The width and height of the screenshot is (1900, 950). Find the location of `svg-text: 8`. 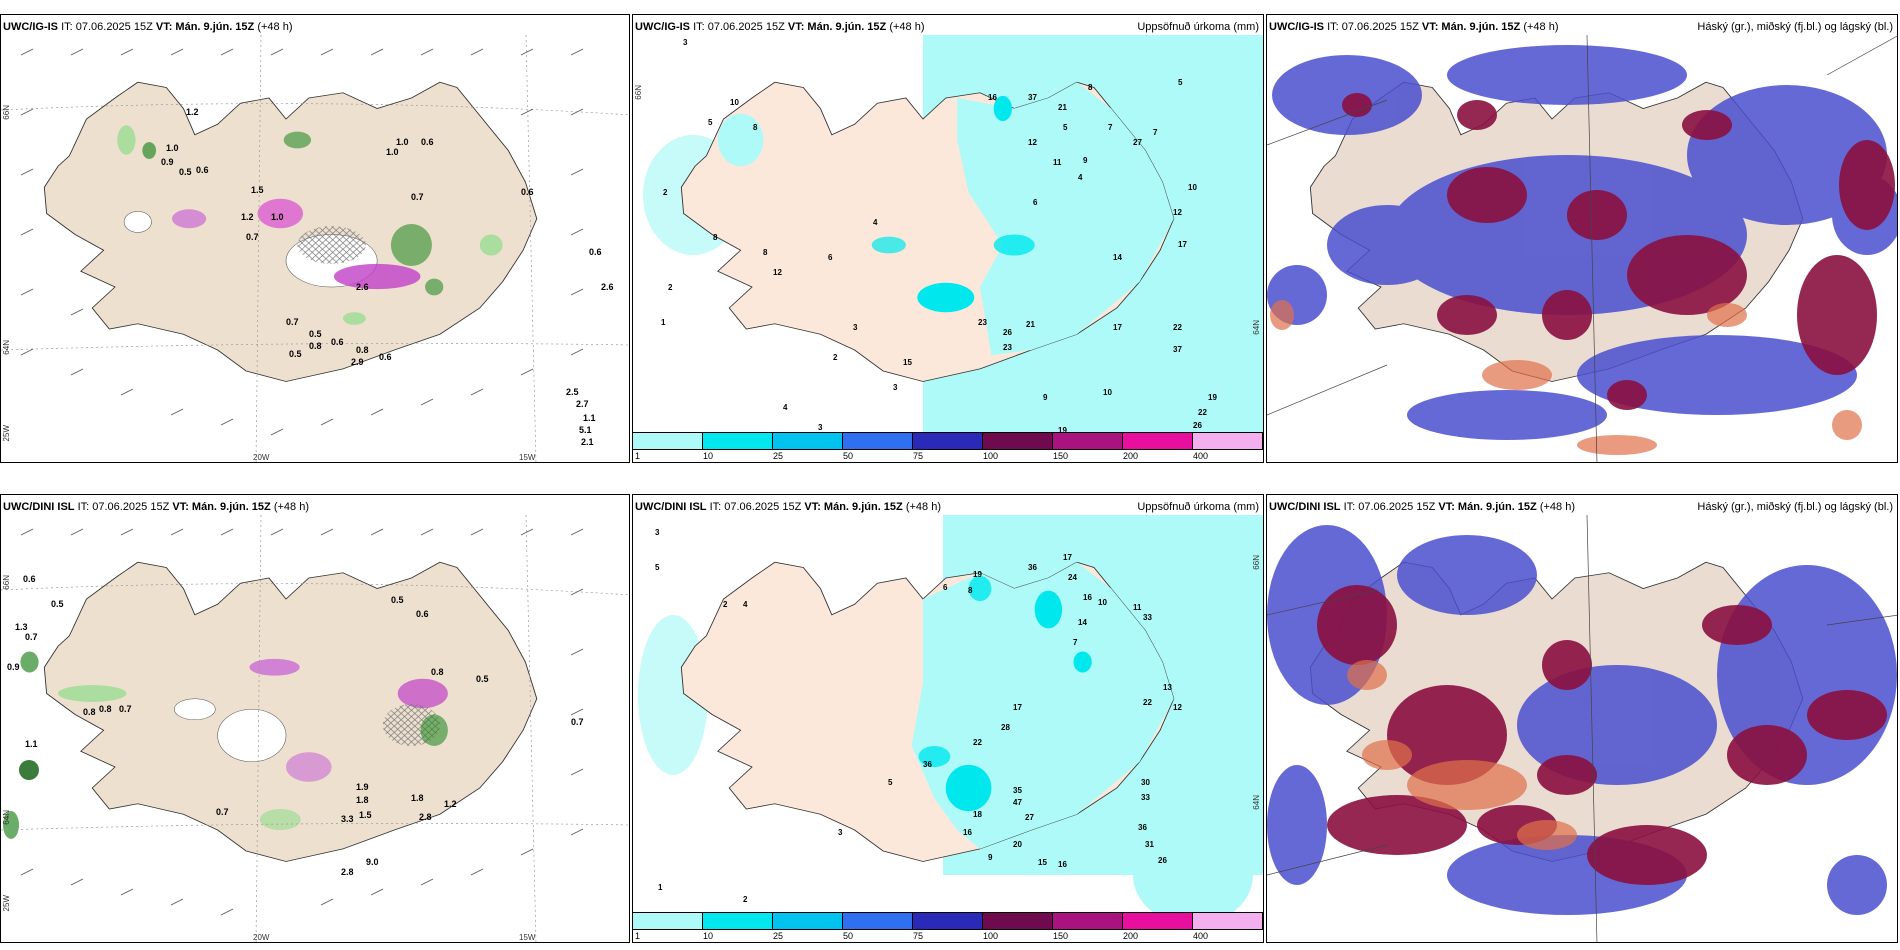

svg-text: 8 is located at coordinates (715, 237).